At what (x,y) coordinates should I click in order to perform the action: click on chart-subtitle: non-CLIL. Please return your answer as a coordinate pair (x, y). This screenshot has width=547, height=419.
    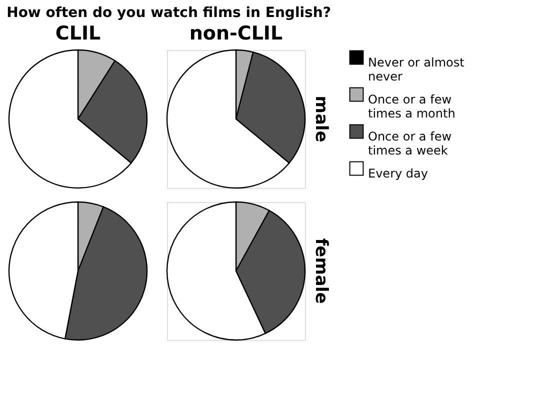
    Looking at the image, I should click on (236, 33).